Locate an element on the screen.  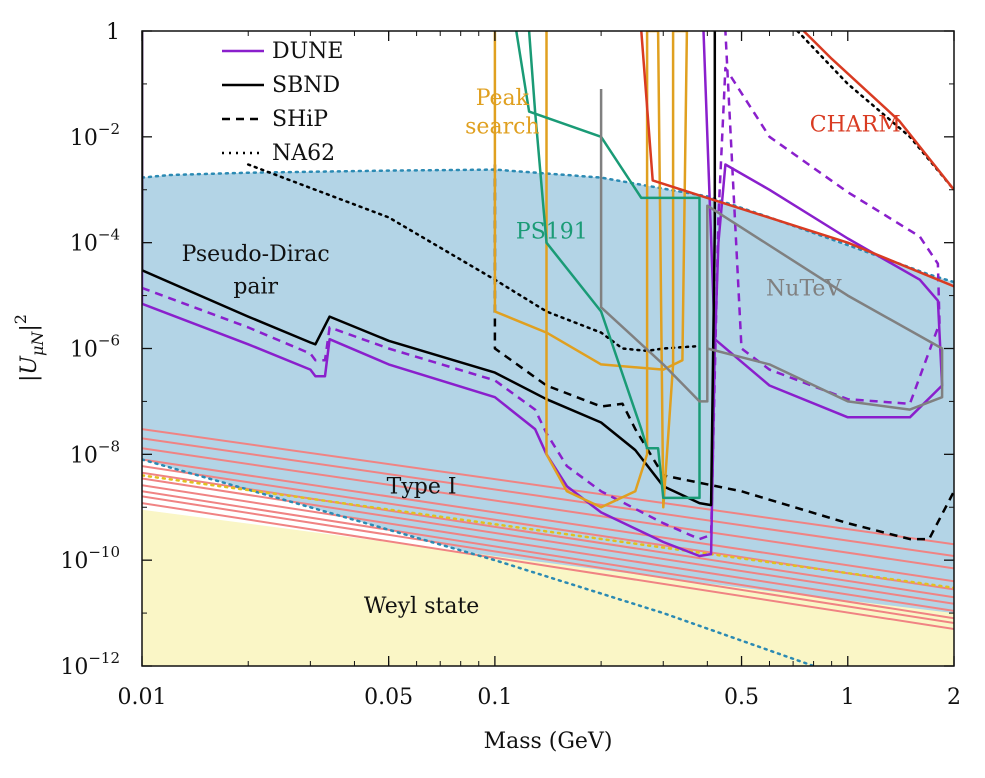
y-tick-label: 10⁻¹⁰ is located at coordinates (90, 558).